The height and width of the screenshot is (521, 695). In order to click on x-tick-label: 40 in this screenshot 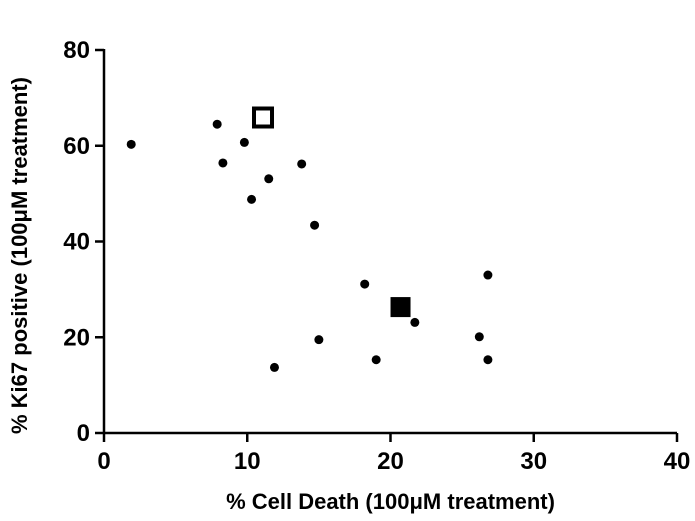, I will do `click(677, 461)`.